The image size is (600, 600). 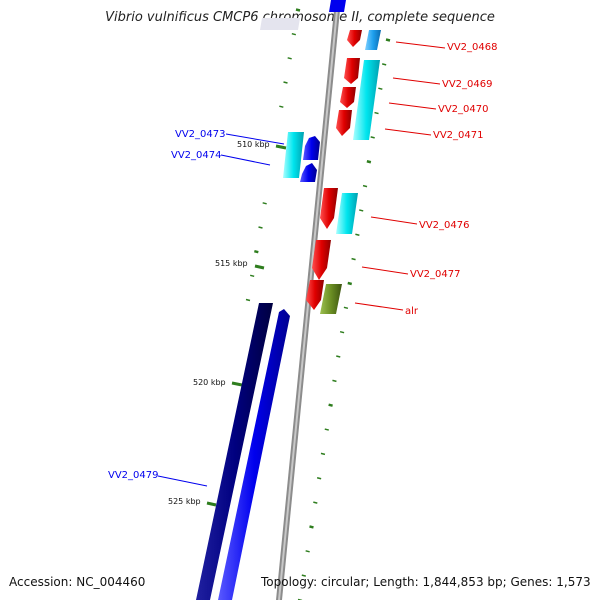 I want to click on tick-label-515: 515 kbp, so click(x=231, y=263).